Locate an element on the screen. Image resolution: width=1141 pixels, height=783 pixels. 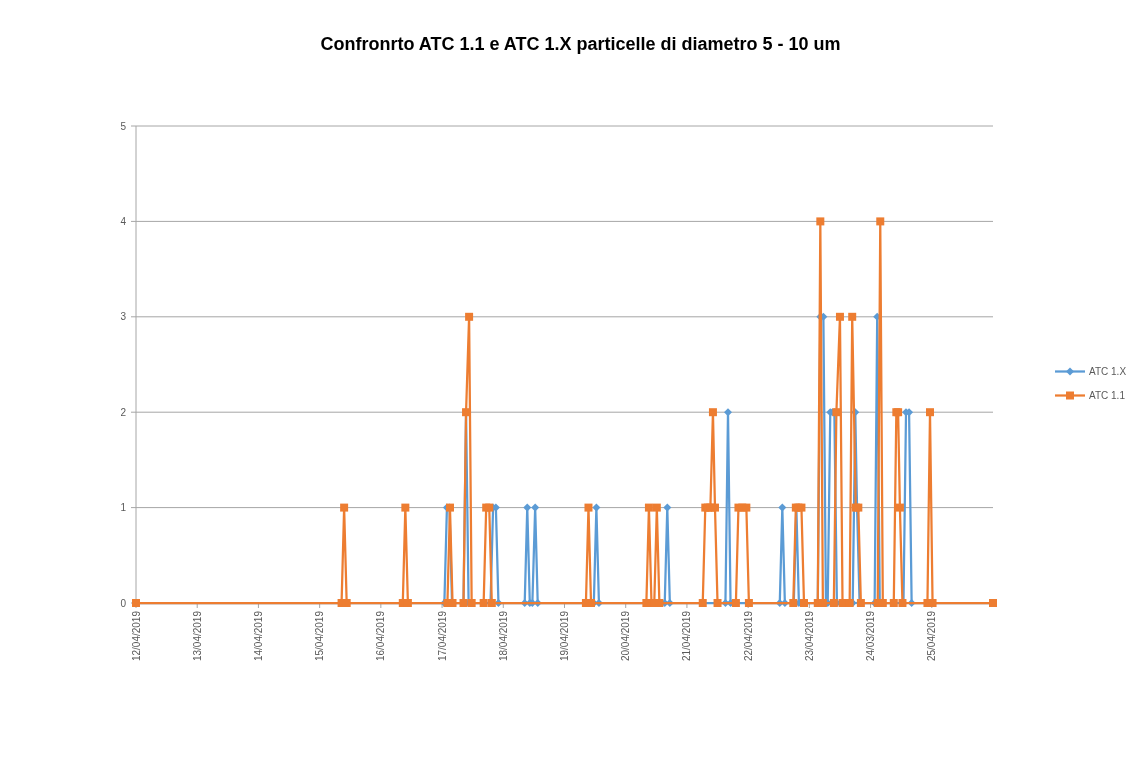
x-tick-label: 19/04/2019 is located at coordinates (564, 636).